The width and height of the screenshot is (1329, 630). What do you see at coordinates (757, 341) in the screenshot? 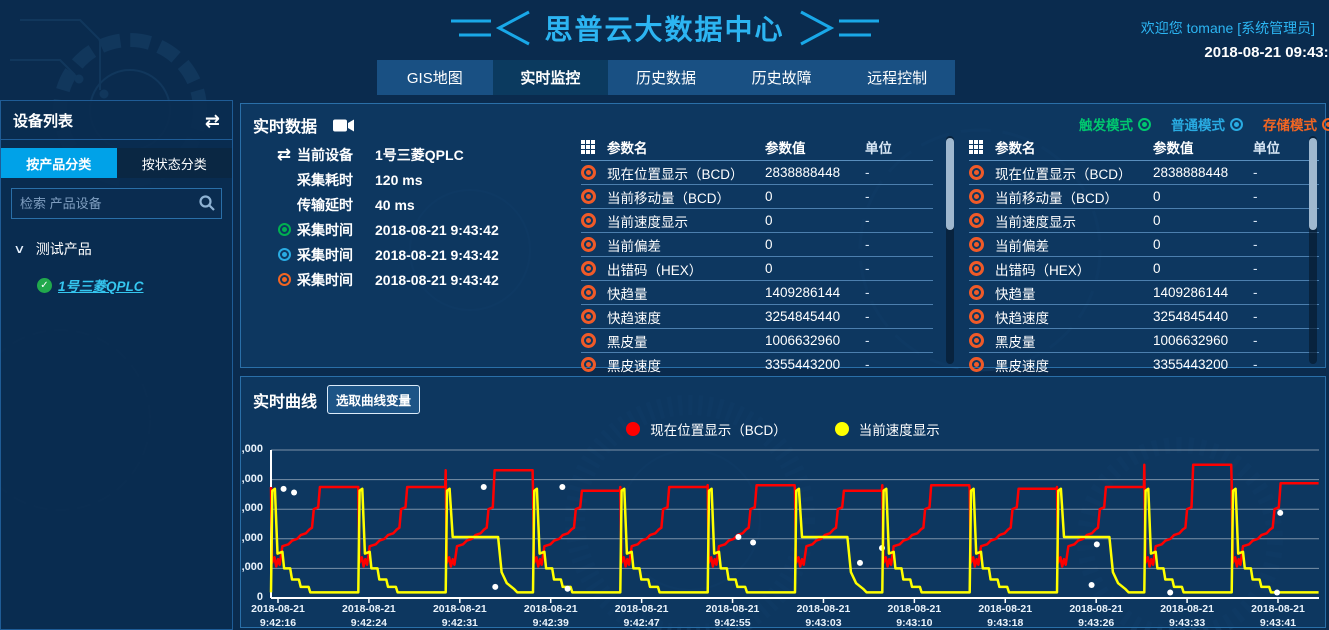
I see `table-row: 黑皮量 1006632960 -` at bounding box center [757, 341].